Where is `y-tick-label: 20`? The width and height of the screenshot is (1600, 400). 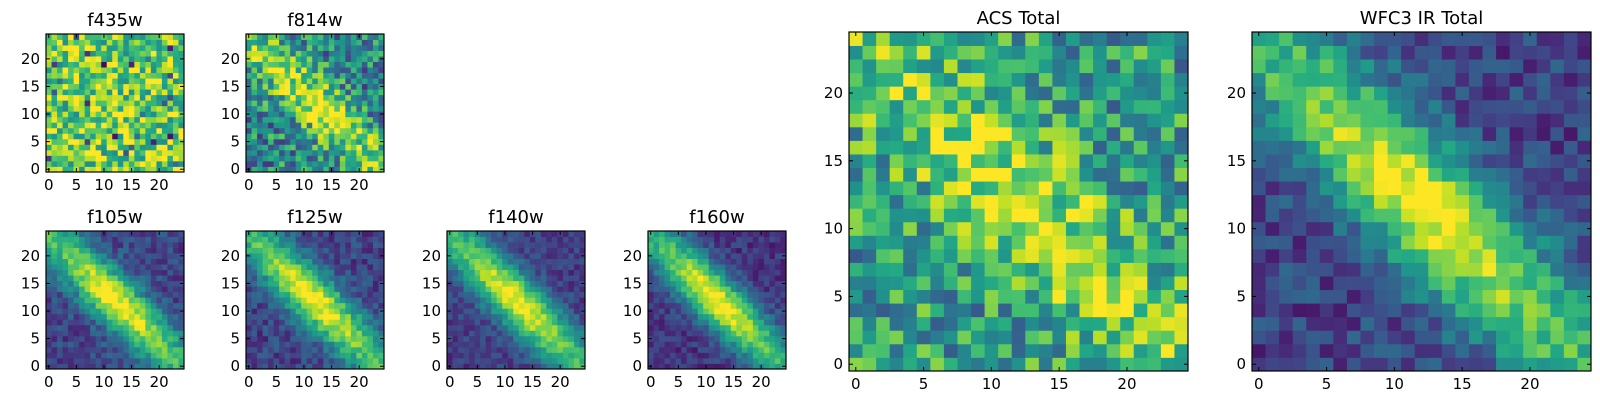 y-tick-label: 20 is located at coordinates (30, 59).